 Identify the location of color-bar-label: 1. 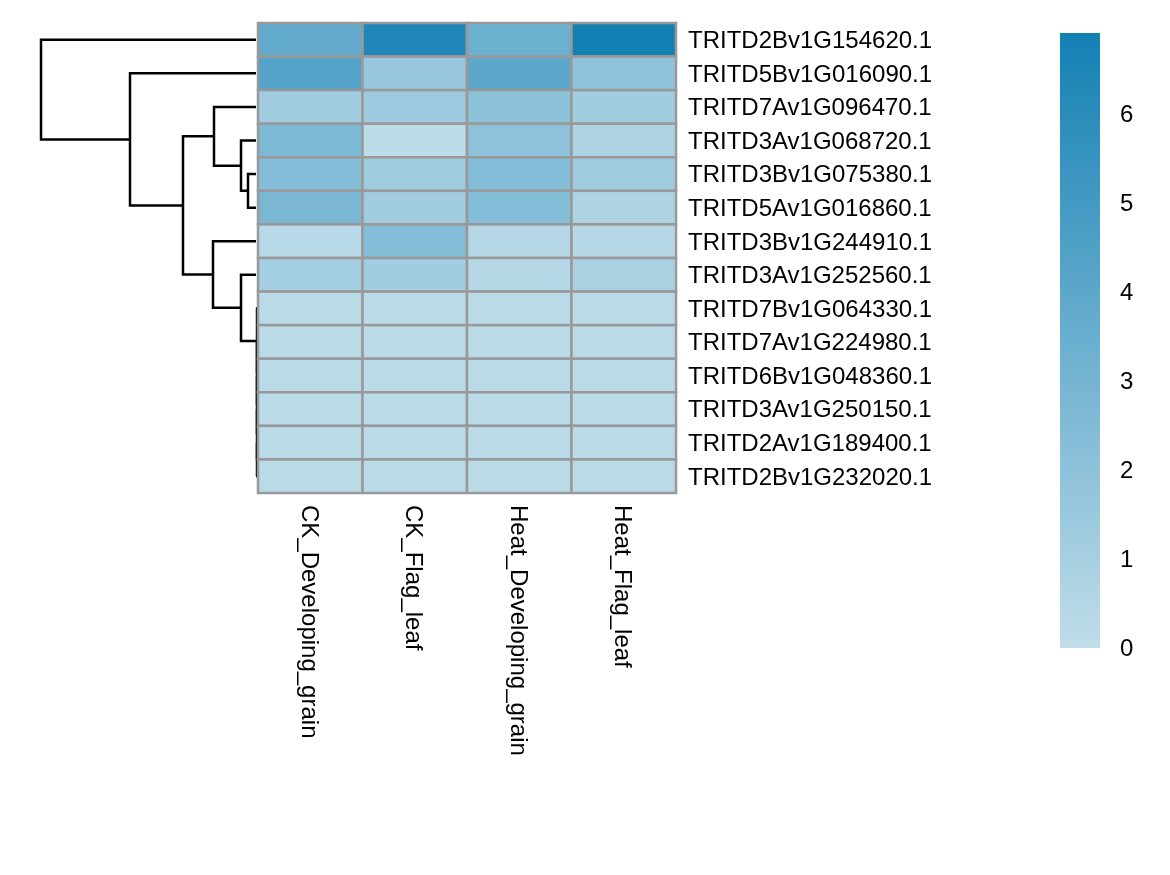
(1127, 559).